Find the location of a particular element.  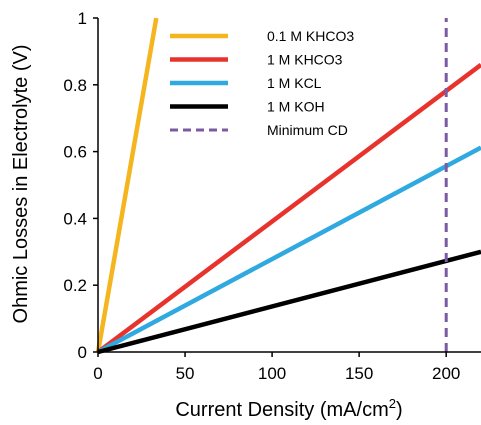

x-axis-title-end: ) is located at coordinates (399, 410).